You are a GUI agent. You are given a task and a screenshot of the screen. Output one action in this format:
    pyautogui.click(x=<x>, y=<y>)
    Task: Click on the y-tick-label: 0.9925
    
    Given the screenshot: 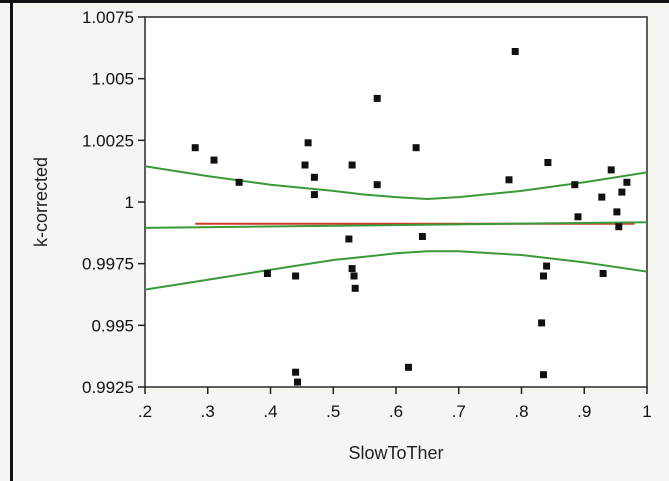 What is the action you would take?
    pyautogui.click(x=108, y=387)
    